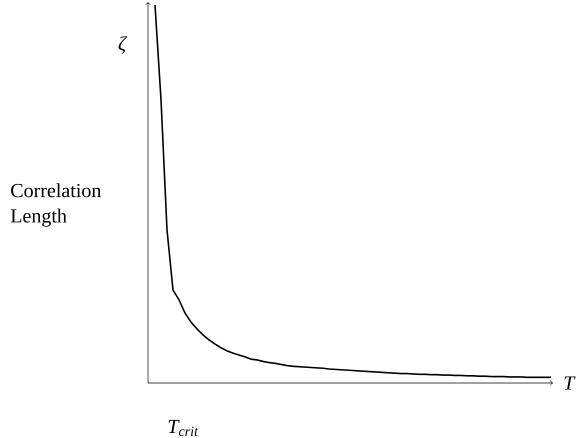 This screenshot has height=438, width=577. I want to click on x-axis-title: T, so click(570, 383).